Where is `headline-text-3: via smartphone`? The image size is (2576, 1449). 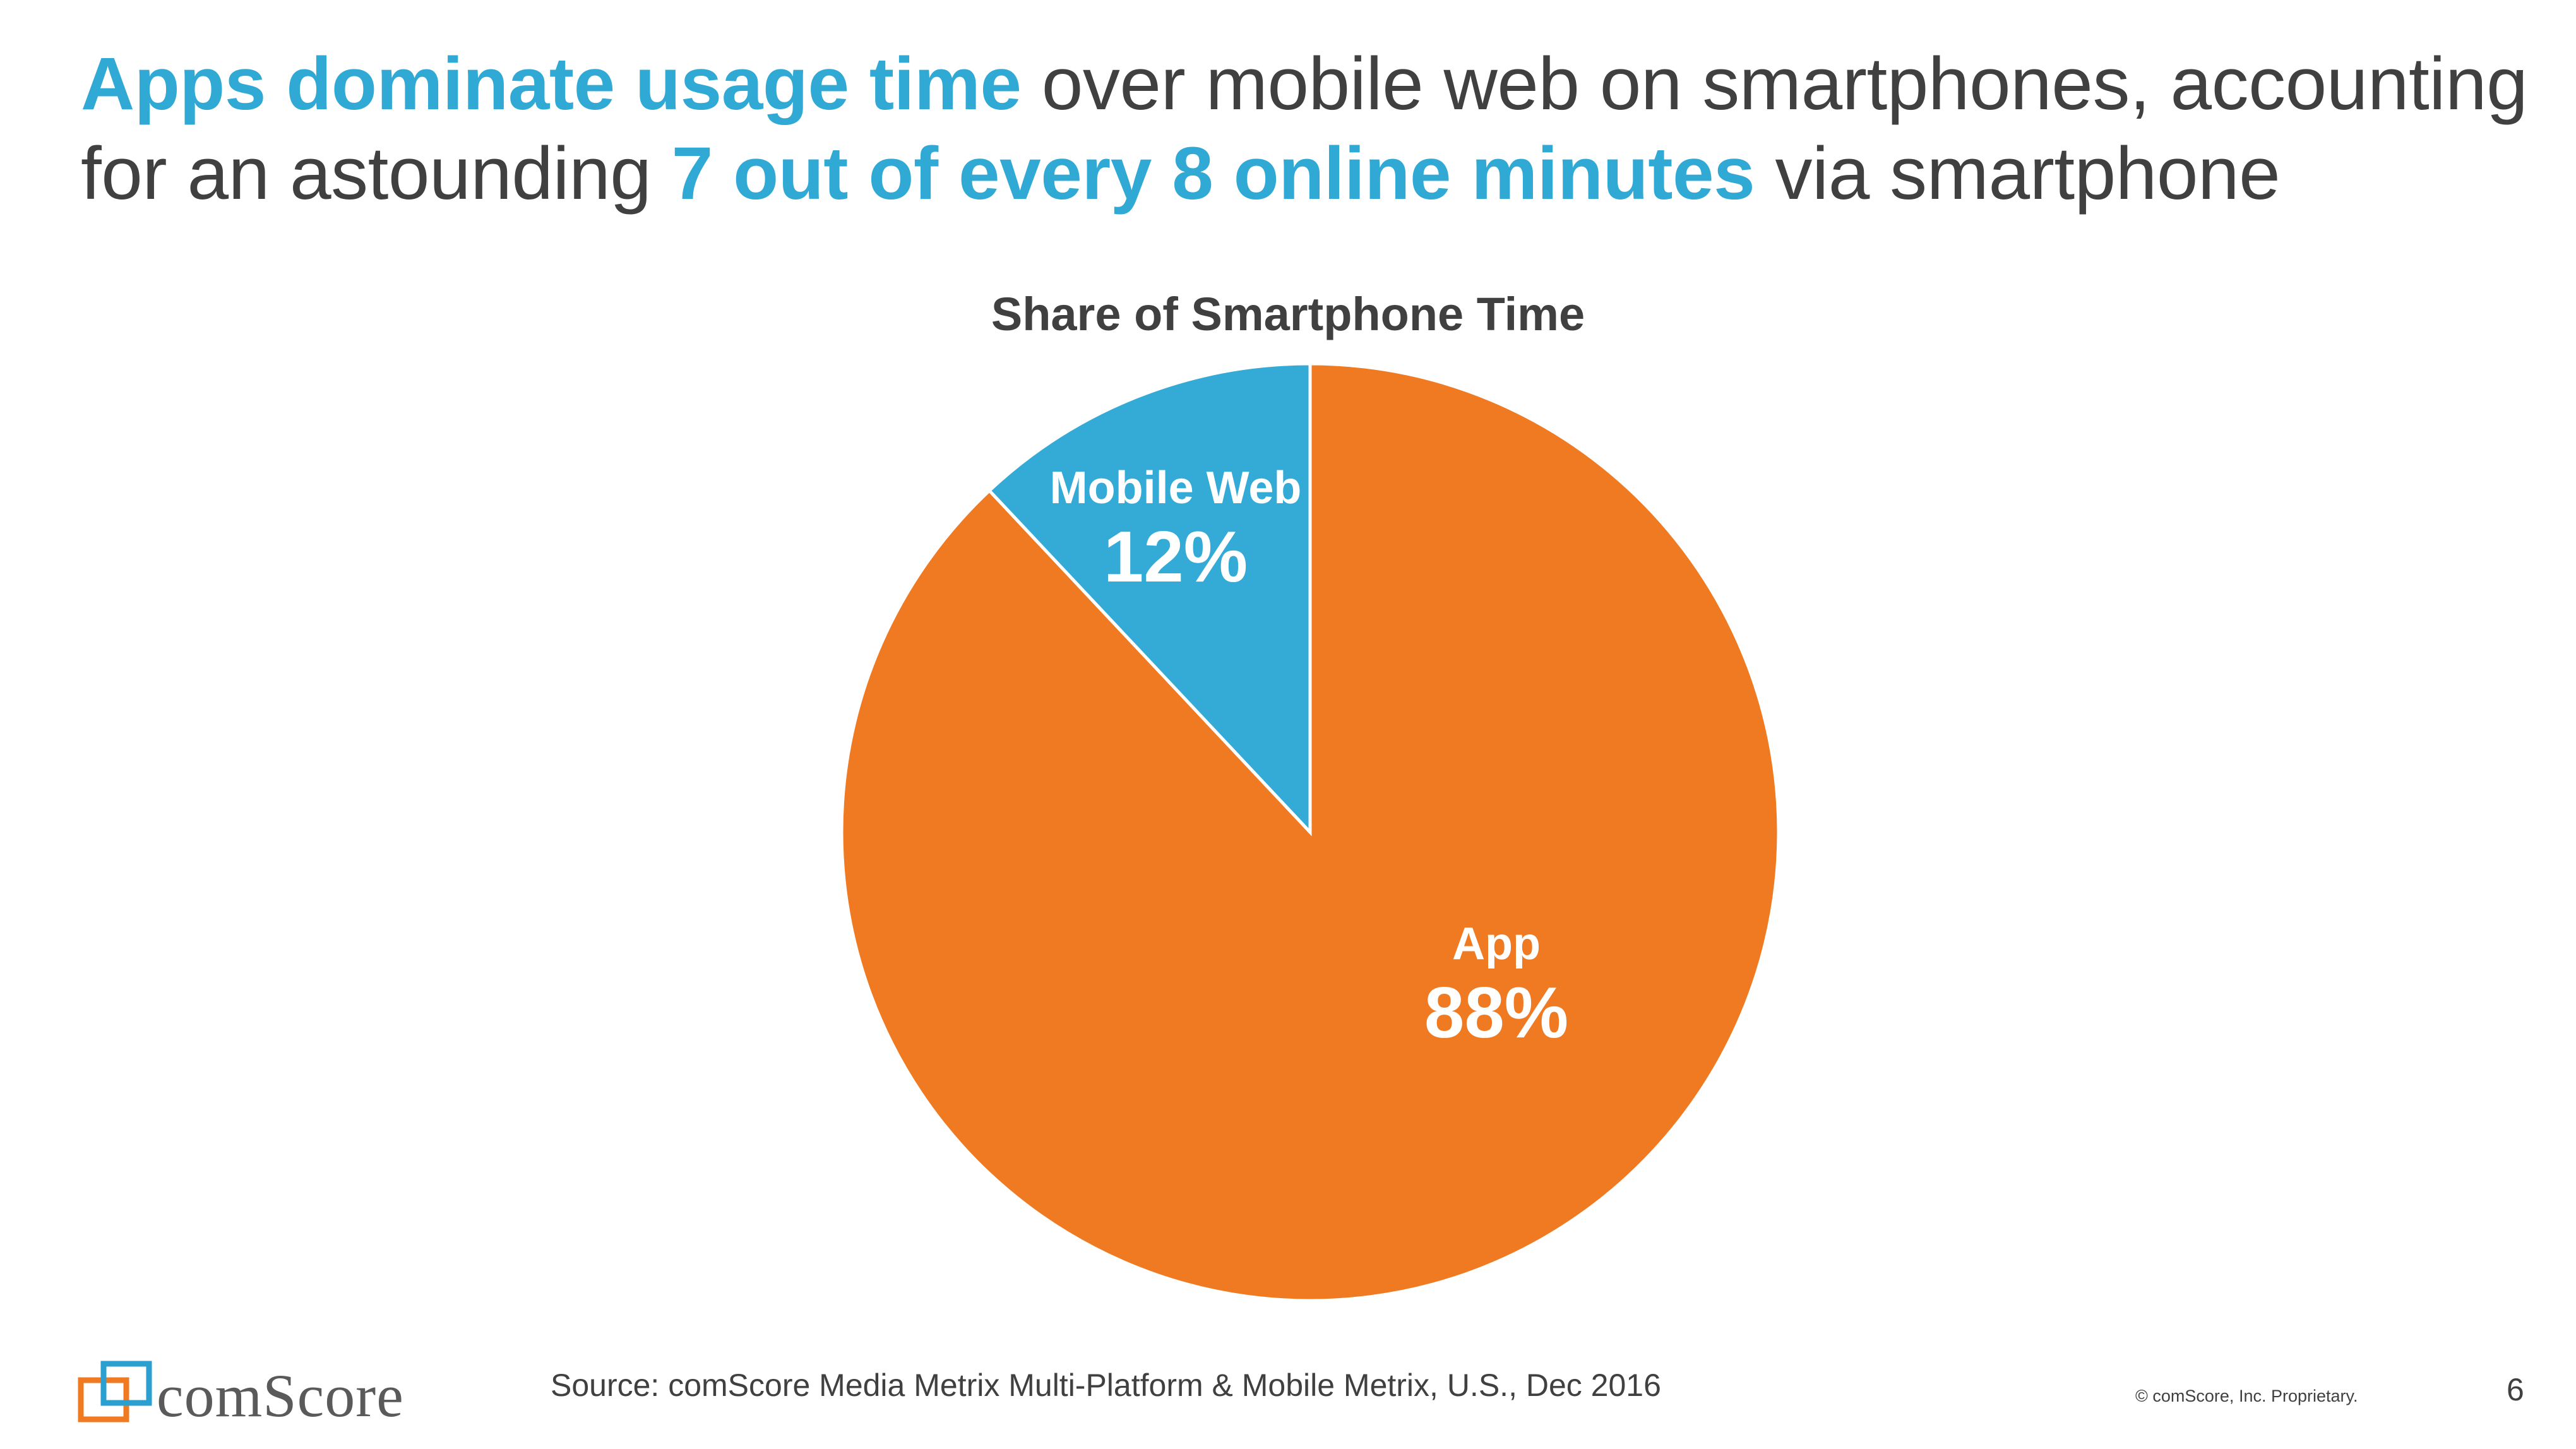
headline-text-3: via smartphone is located at coordinates (2018, 173).